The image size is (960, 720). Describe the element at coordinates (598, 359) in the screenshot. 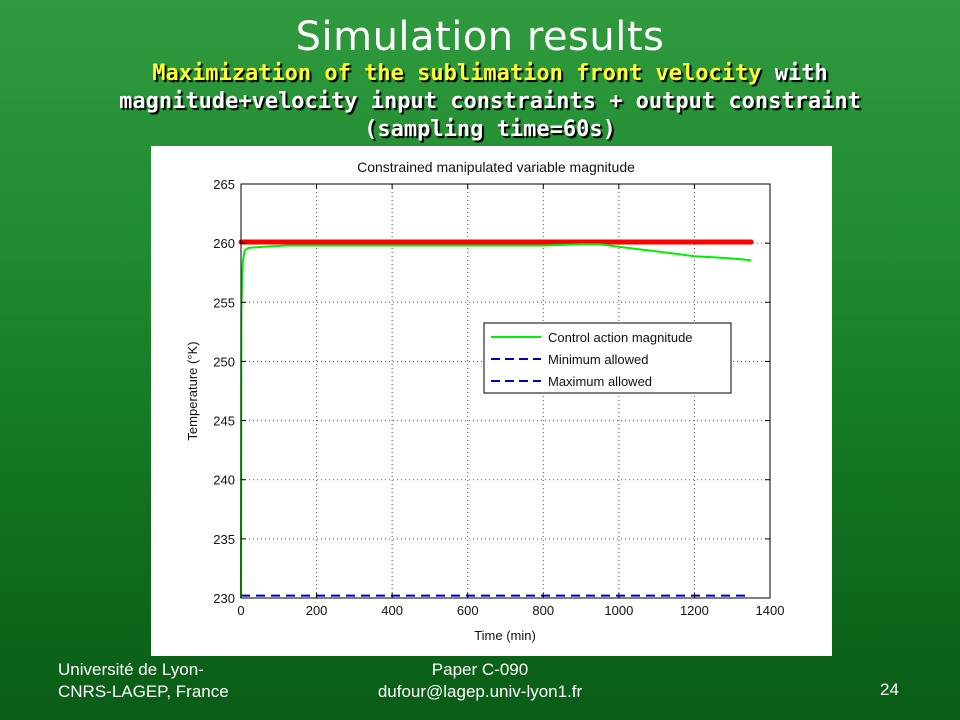

I see `legend-label-min: Minimum allowed` at that location.